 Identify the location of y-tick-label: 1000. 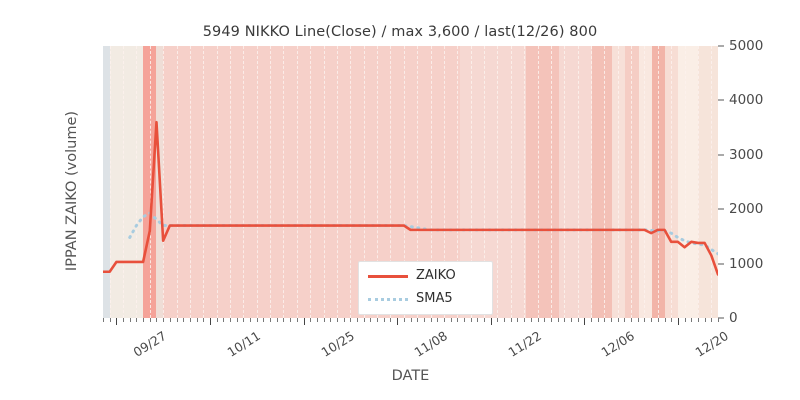
(746, 263).